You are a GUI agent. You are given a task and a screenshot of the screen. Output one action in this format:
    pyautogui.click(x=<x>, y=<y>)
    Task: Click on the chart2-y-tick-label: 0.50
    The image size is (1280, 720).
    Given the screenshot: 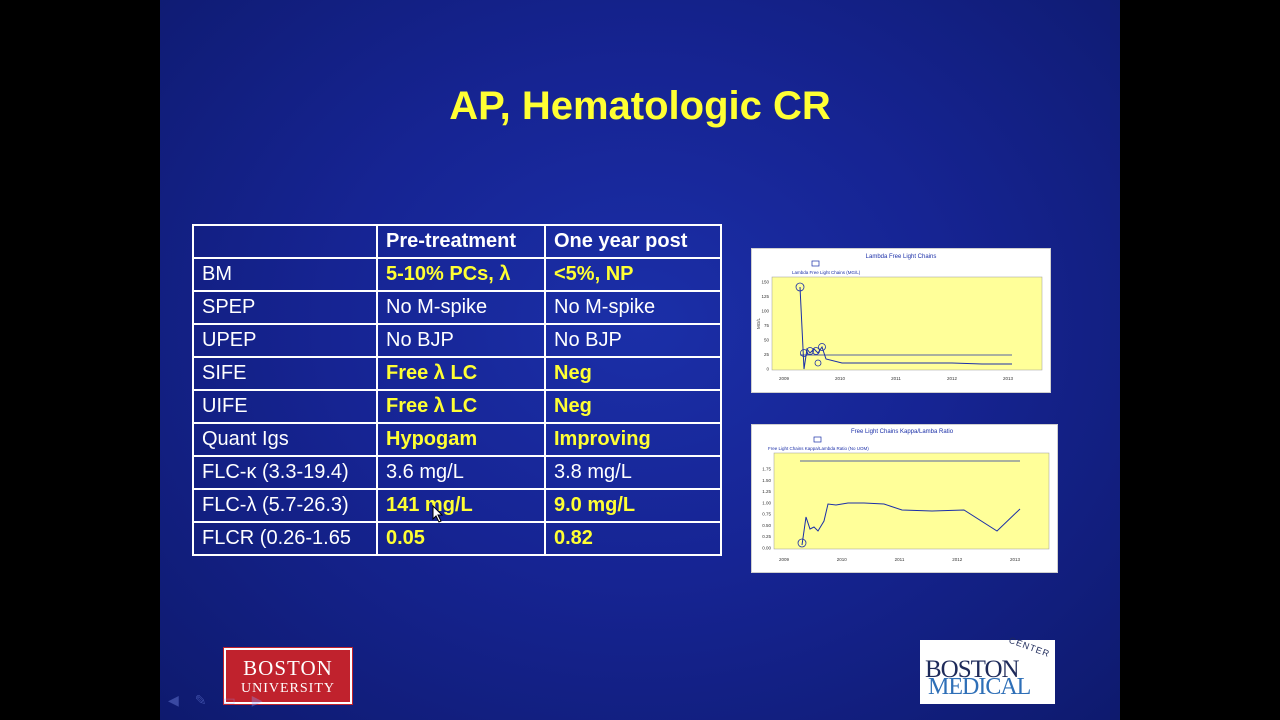 What is the action you would take?
    pyautogui.click(x=766, y=525)
    